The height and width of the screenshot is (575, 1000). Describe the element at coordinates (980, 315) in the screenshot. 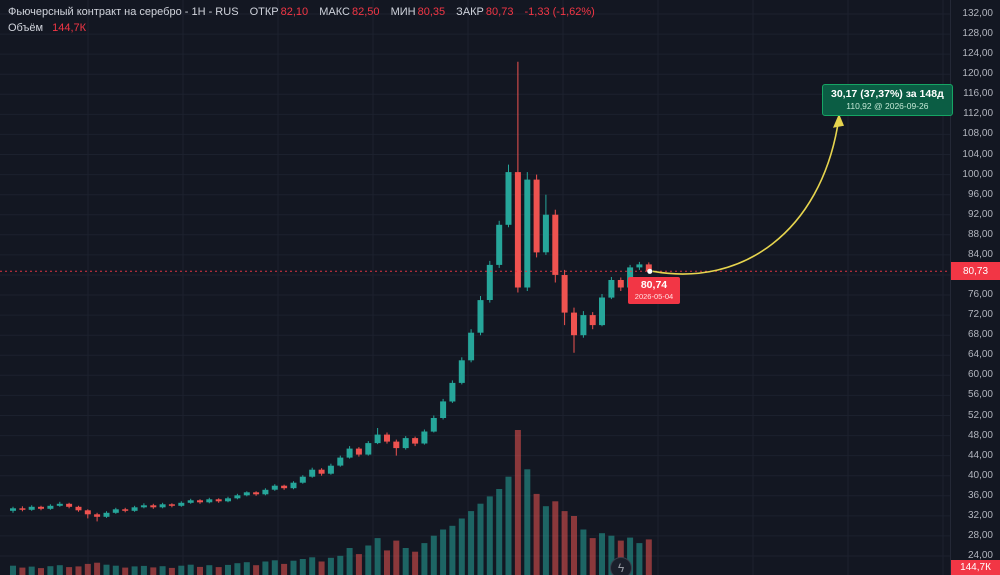

I see `price-axis-label: 72,00` at that location.